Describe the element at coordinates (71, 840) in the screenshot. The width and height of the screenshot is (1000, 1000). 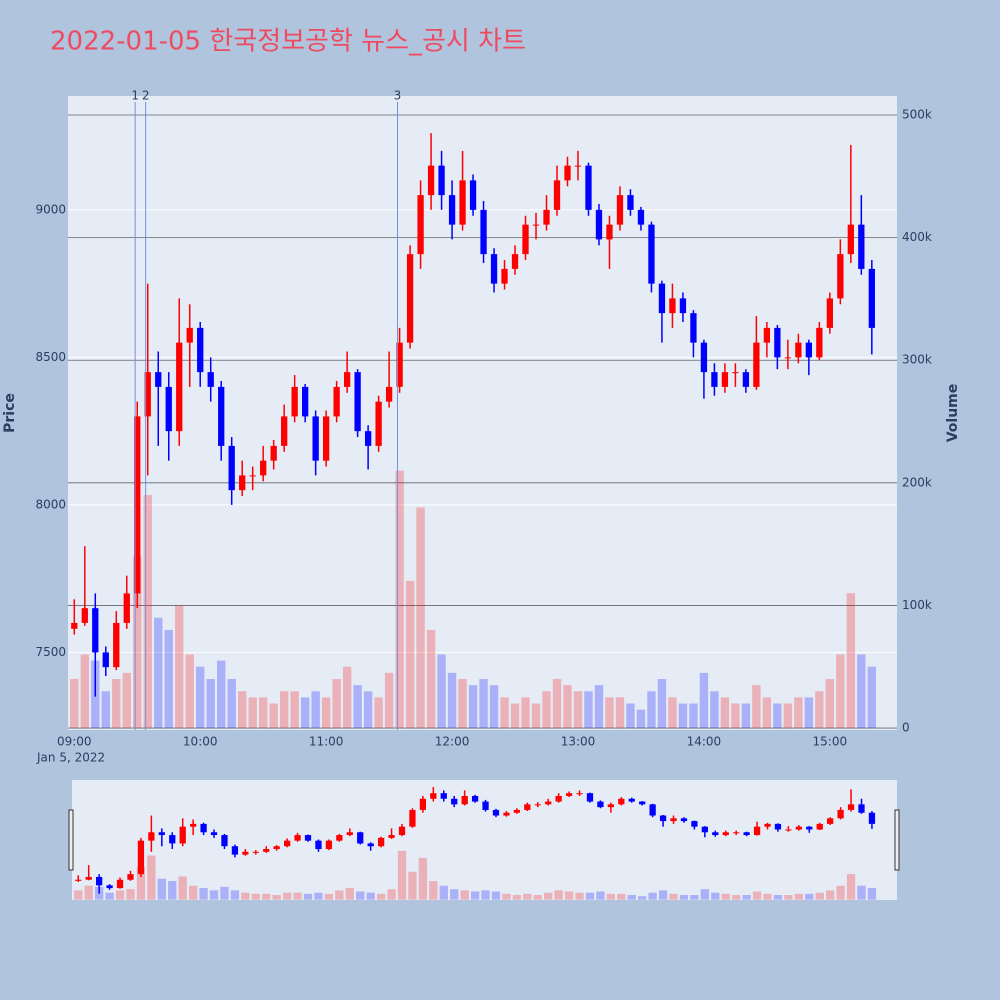
I see `range-handle-left` at that location.